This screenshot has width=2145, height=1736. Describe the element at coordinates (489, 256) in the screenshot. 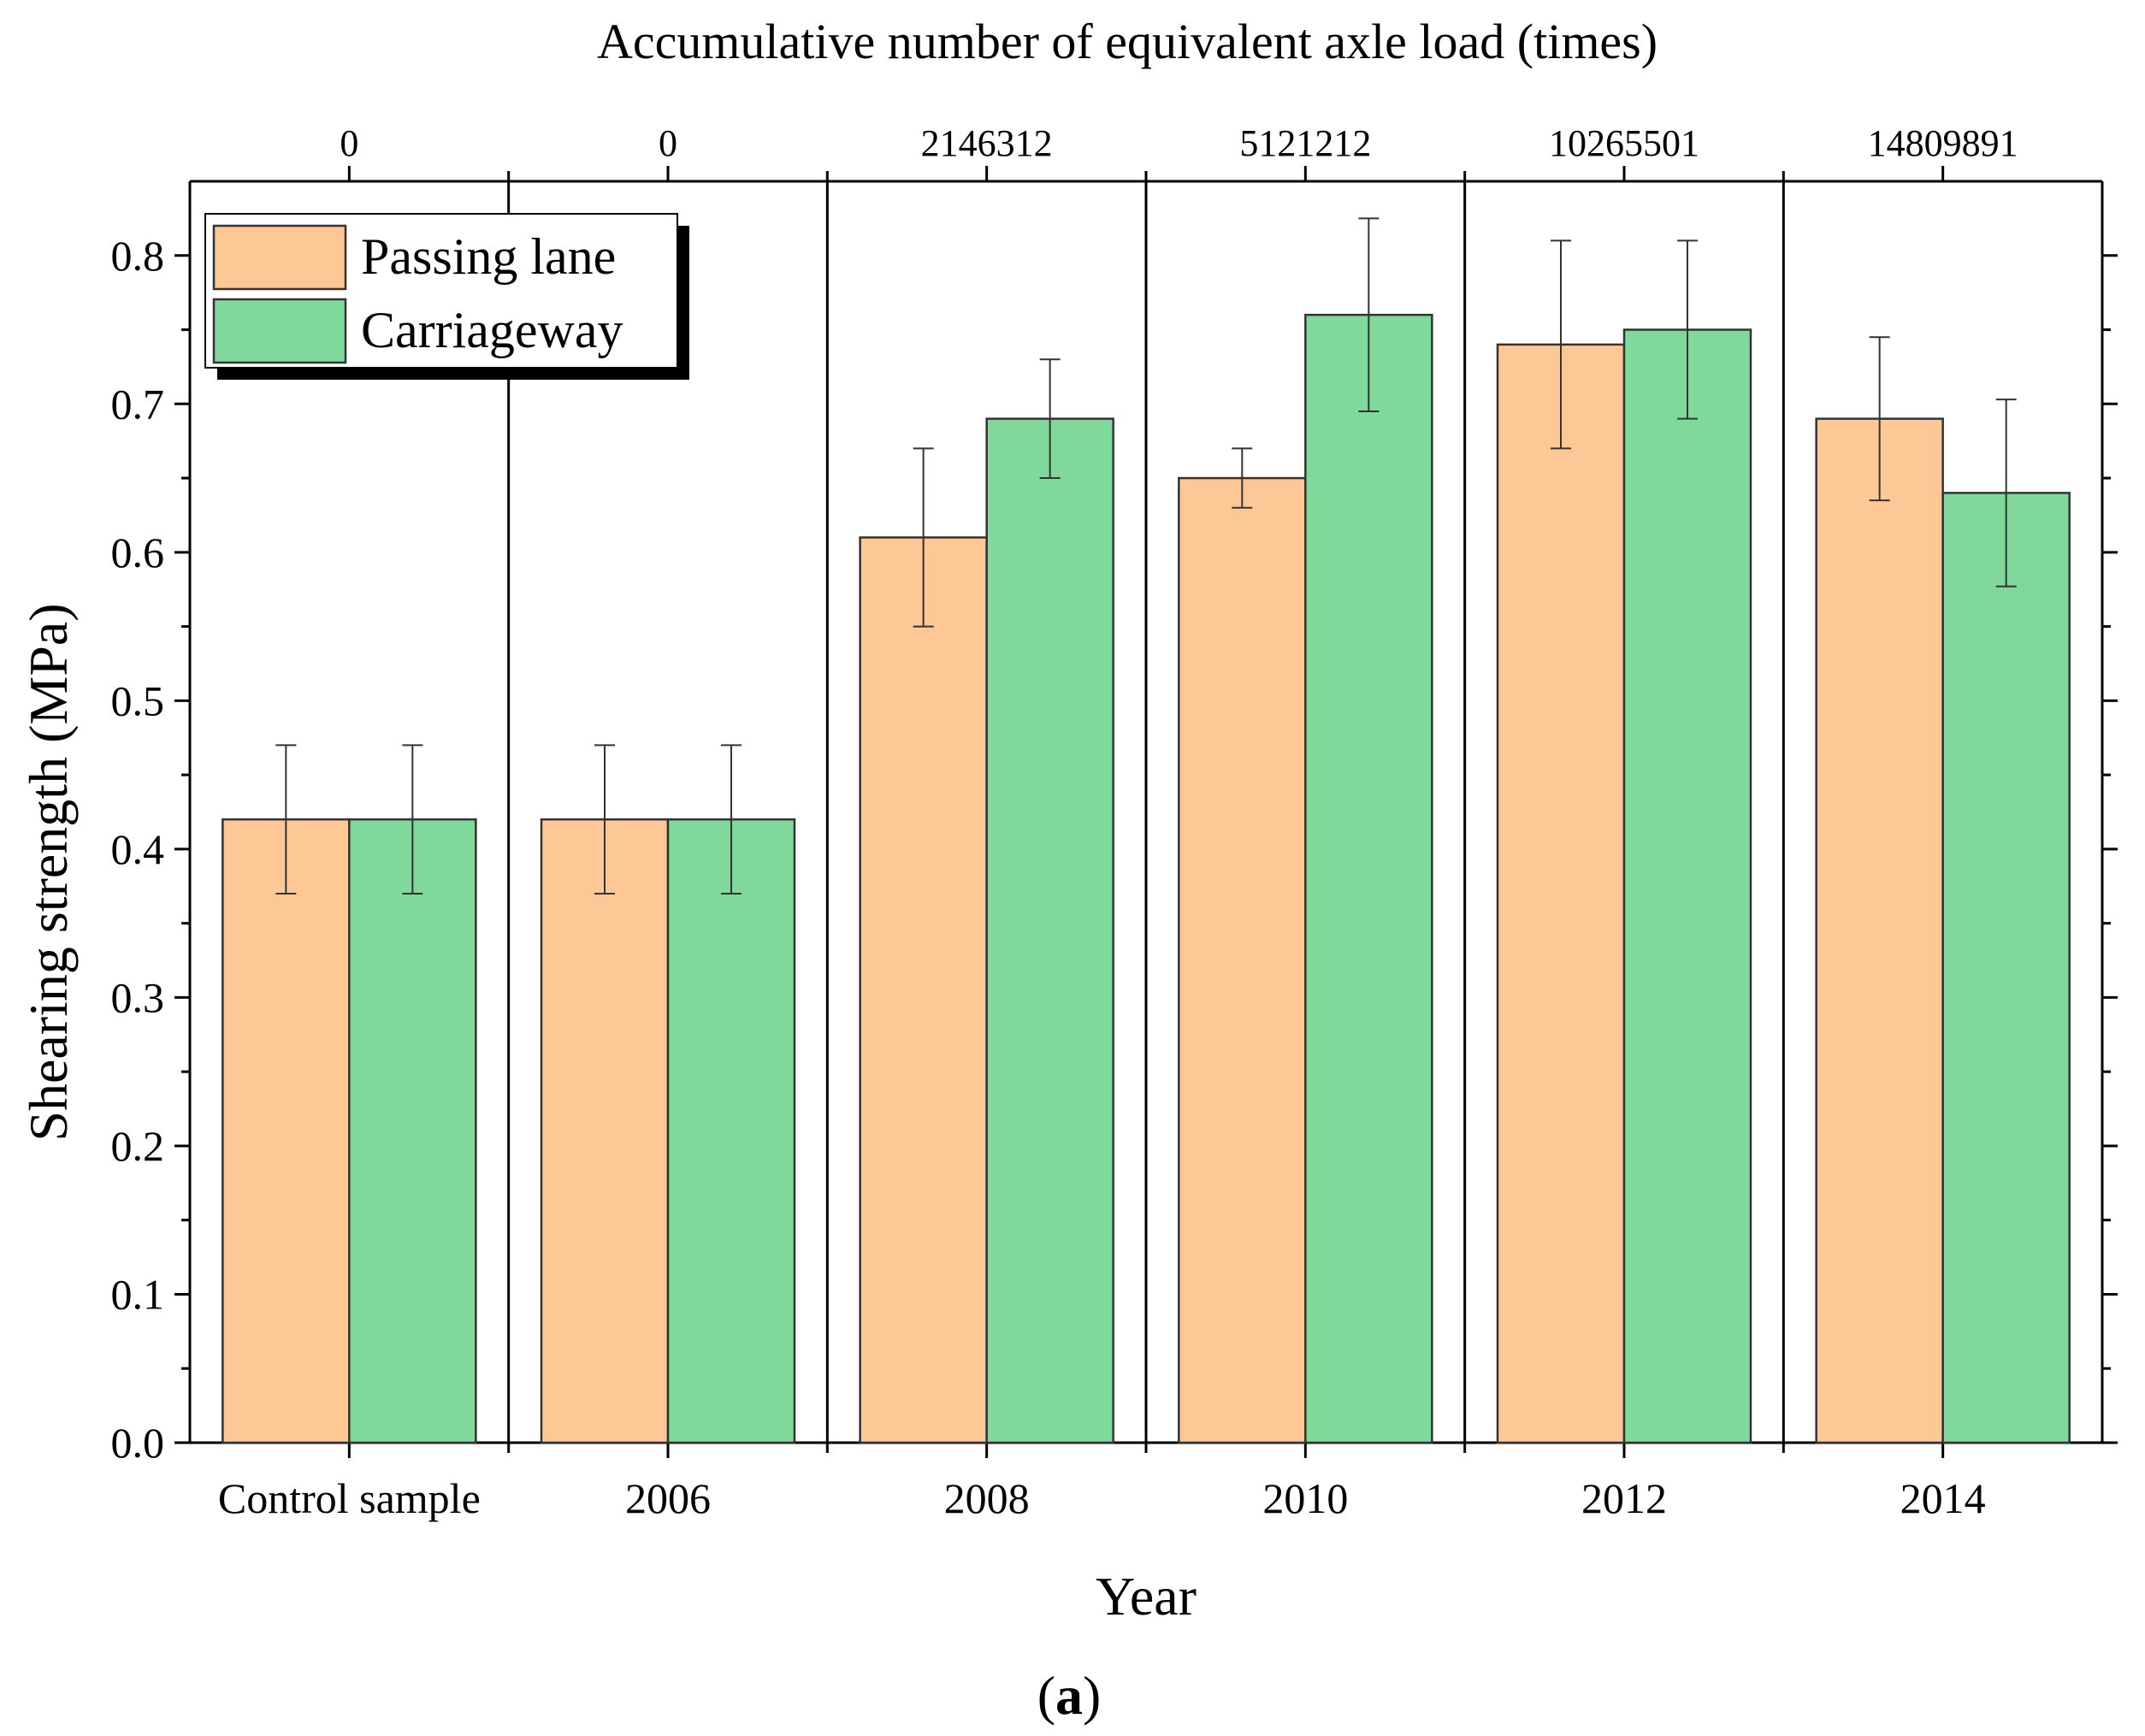

I see `legend-label: Passing lane` at that location.